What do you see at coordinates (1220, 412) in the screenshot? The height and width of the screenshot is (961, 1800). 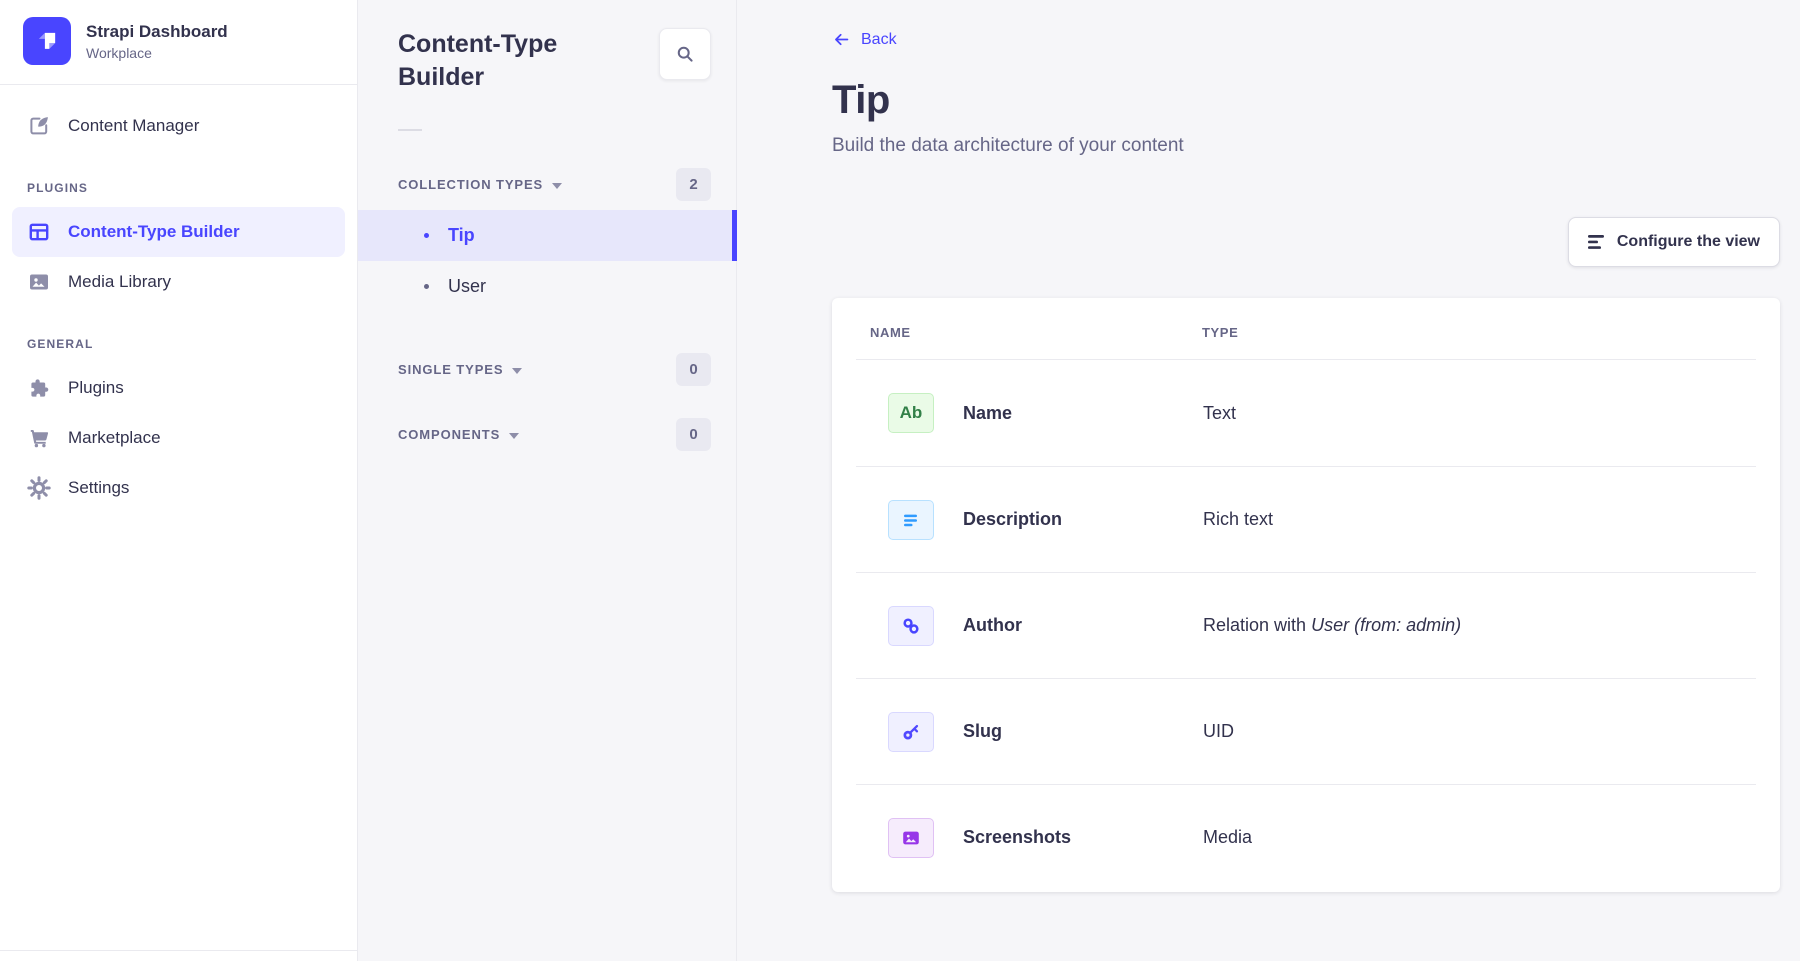 I see `field-type: Text` at bounding box center [1220, 412].